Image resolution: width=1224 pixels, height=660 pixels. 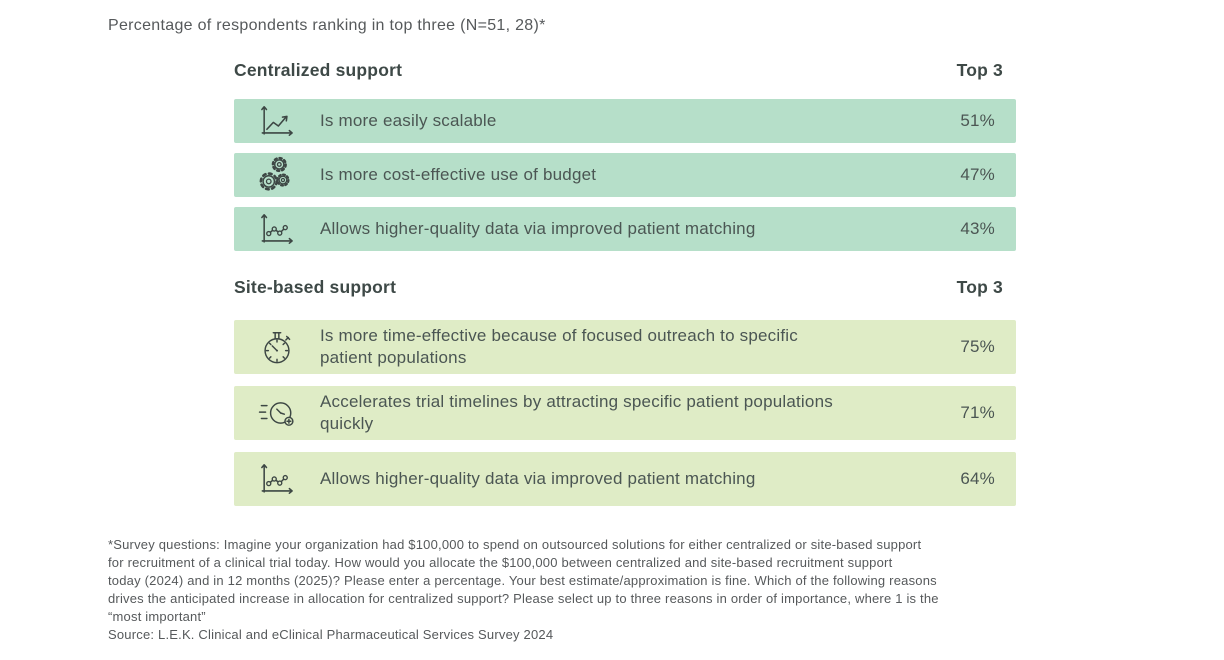 I want to click on section-header-site-based: Site-based support Top 3, so click(x=625, y=290).